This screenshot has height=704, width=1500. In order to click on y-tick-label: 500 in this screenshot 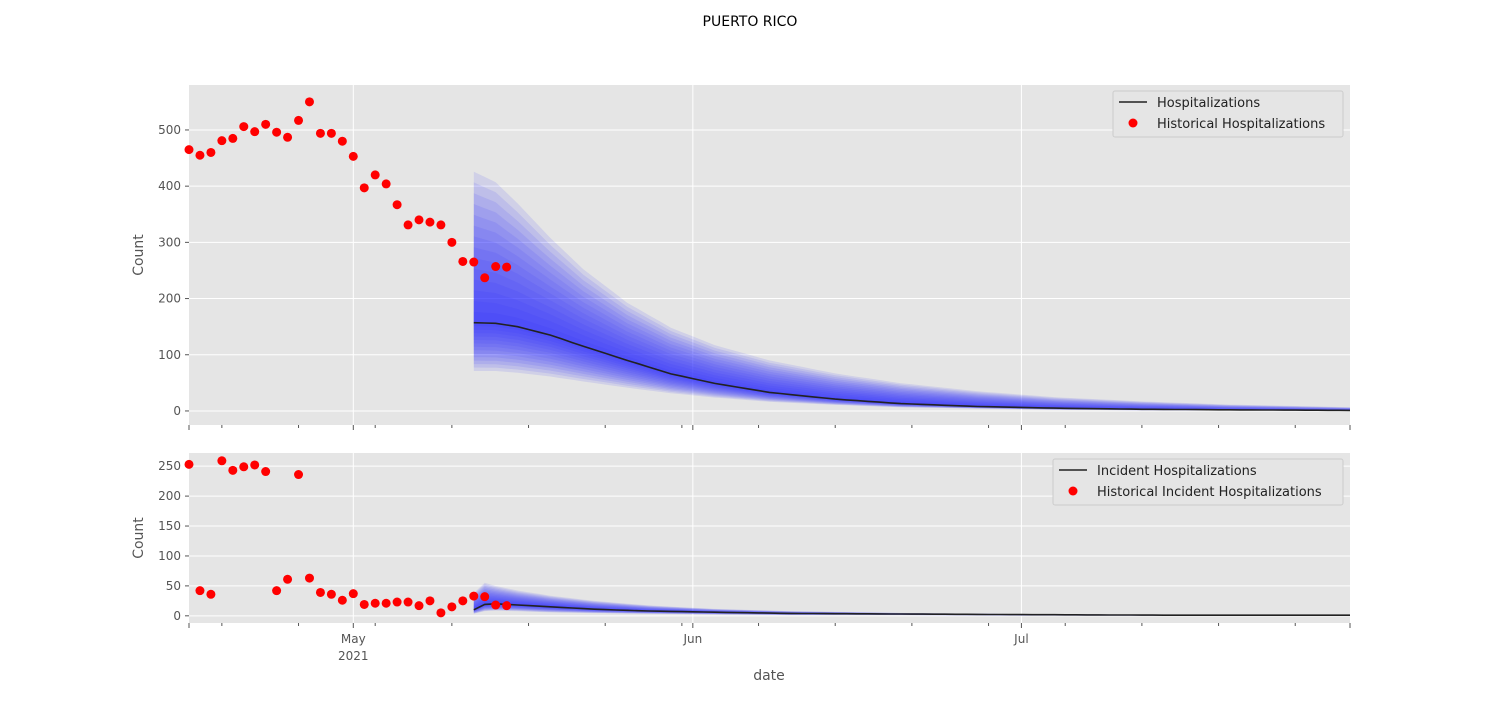, I will do `click(169, 130)`.